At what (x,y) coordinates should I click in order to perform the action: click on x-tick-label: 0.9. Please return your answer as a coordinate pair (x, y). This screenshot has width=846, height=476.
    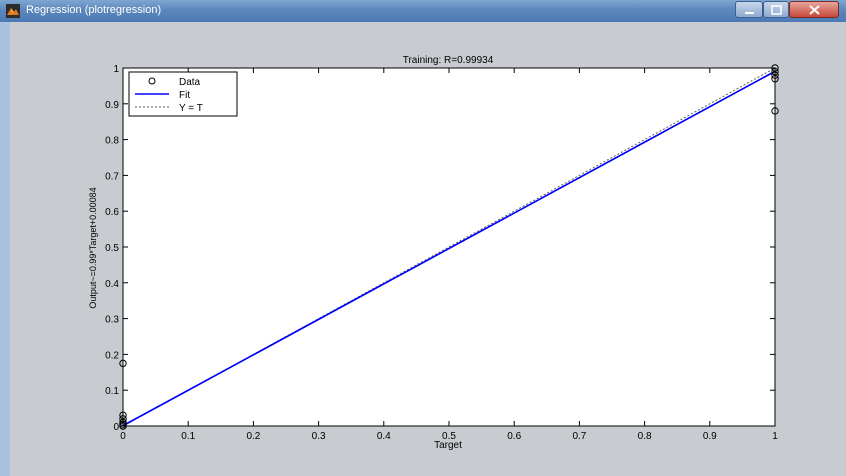
    Looking at the image, I should click on (710, 436).